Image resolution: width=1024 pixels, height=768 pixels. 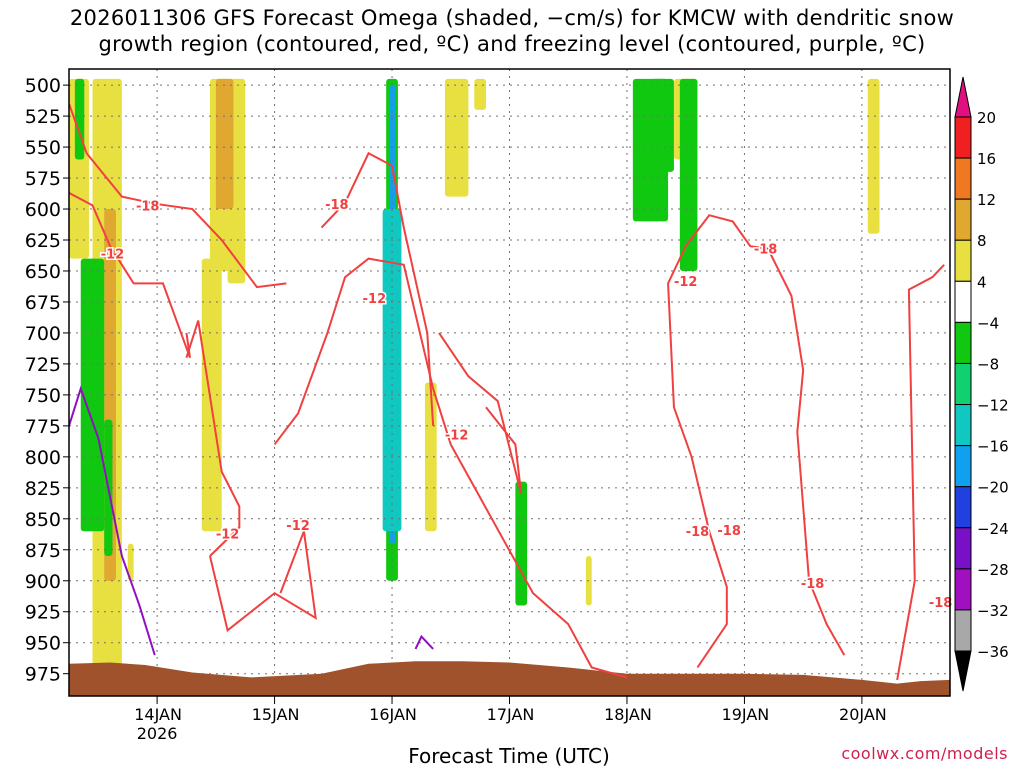 What do you see at coordinates (813, 584) in the screenshot?
I see `dgz-label-10: -18` at bounding box center [813, 584].